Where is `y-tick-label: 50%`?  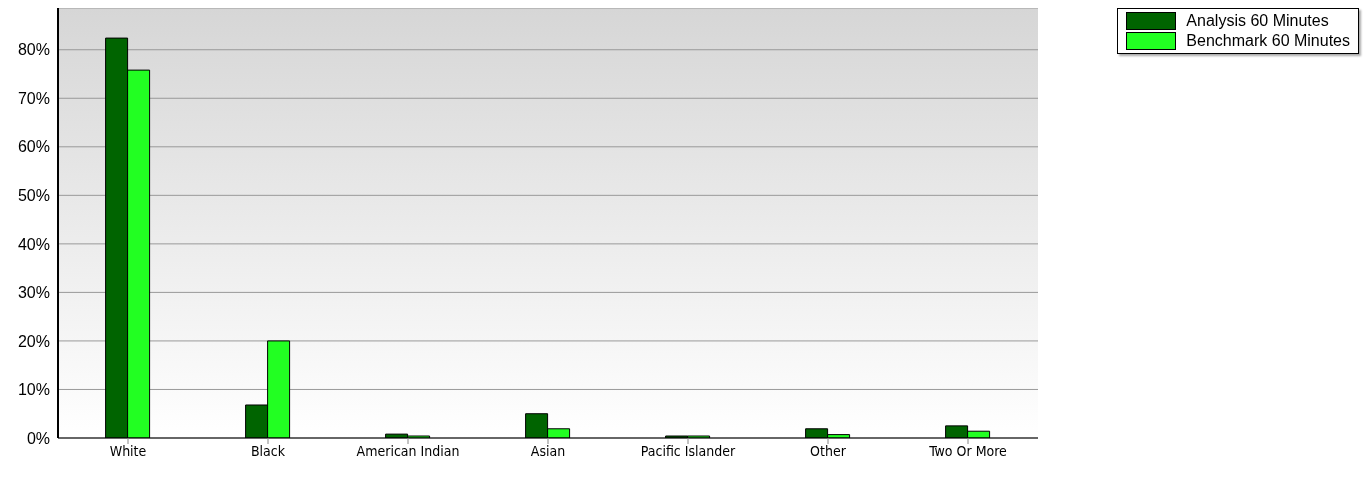 y-tick-label: 50% is located at coordinates (33, 196).